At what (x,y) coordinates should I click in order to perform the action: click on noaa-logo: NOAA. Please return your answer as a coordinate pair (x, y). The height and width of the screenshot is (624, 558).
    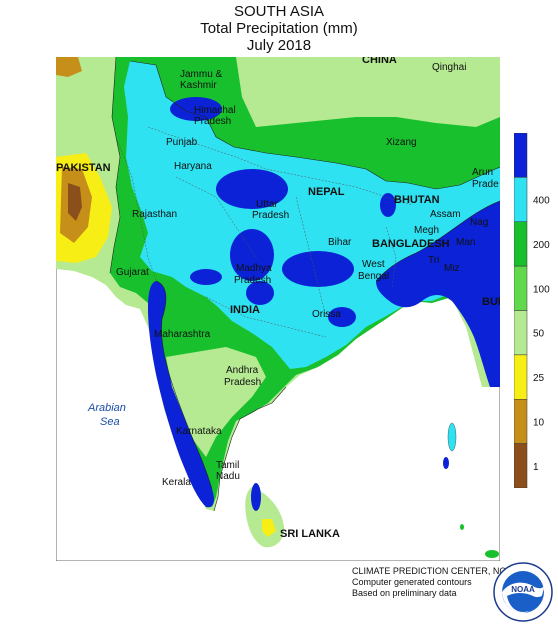
    Looking at the image, I should click on (523, 592).